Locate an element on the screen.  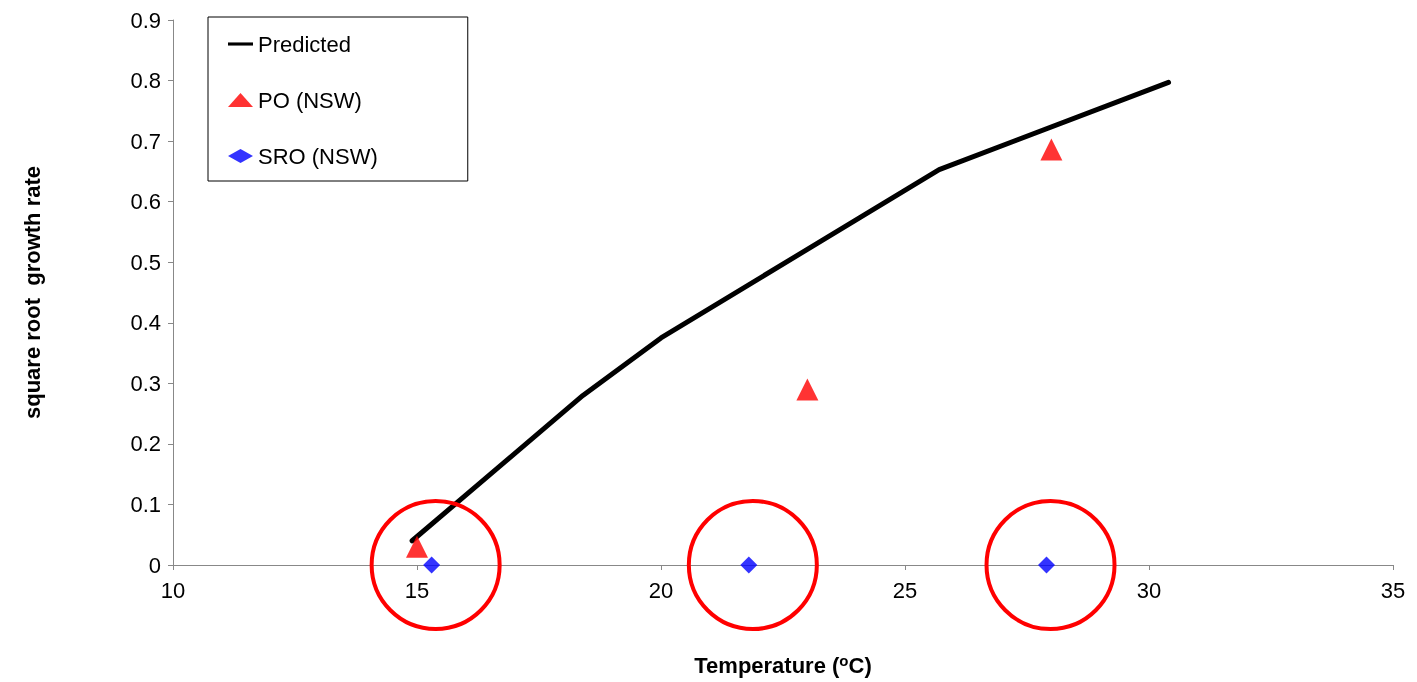
legend-label: Predicted is located at coordinates (304, 44).